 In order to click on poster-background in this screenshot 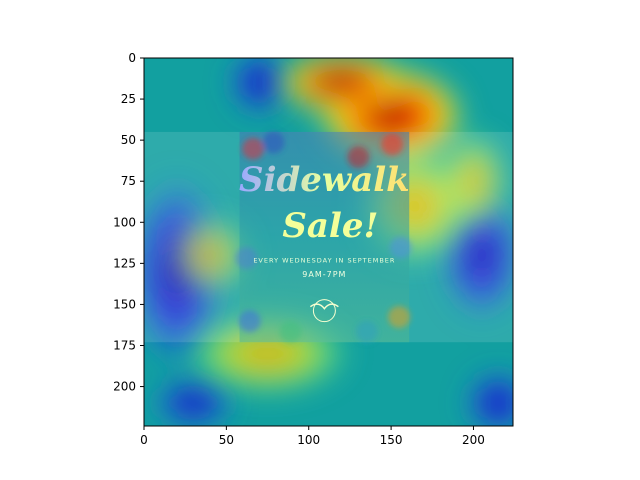, I will do `click(324, 237)`.